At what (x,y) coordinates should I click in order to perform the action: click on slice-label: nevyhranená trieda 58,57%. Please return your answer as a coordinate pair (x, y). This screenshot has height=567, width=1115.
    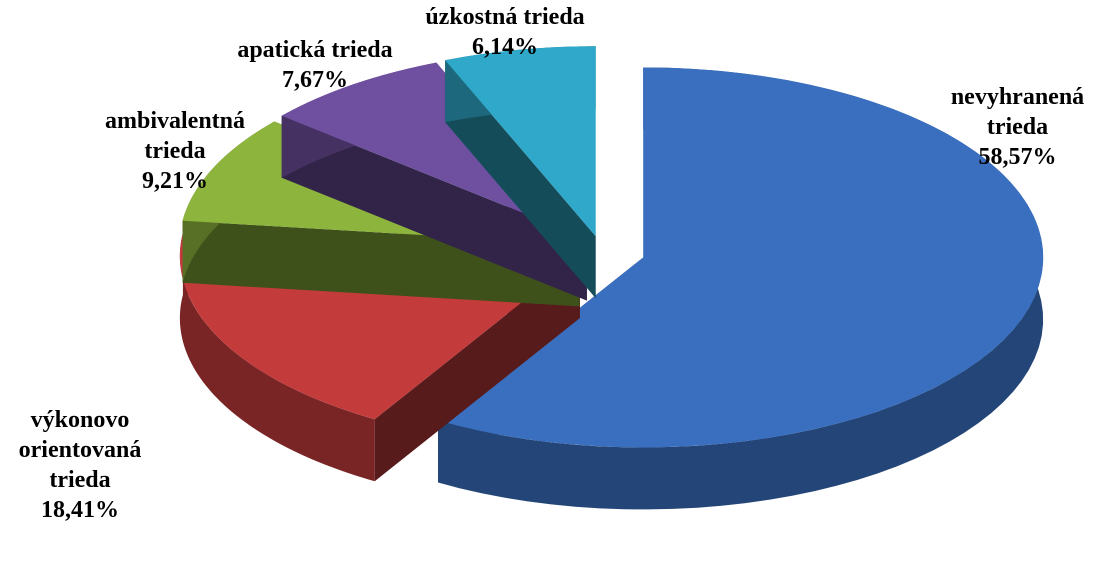
    Looking at the image, I should click on (1017, 127).